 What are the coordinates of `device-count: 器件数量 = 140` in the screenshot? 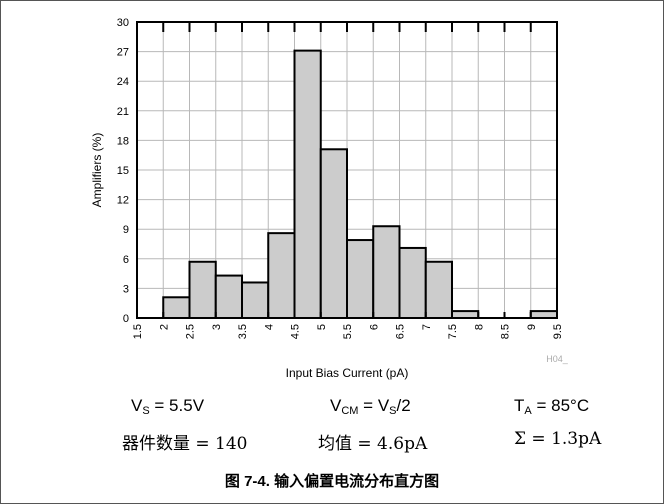 It's located at (185, 444).